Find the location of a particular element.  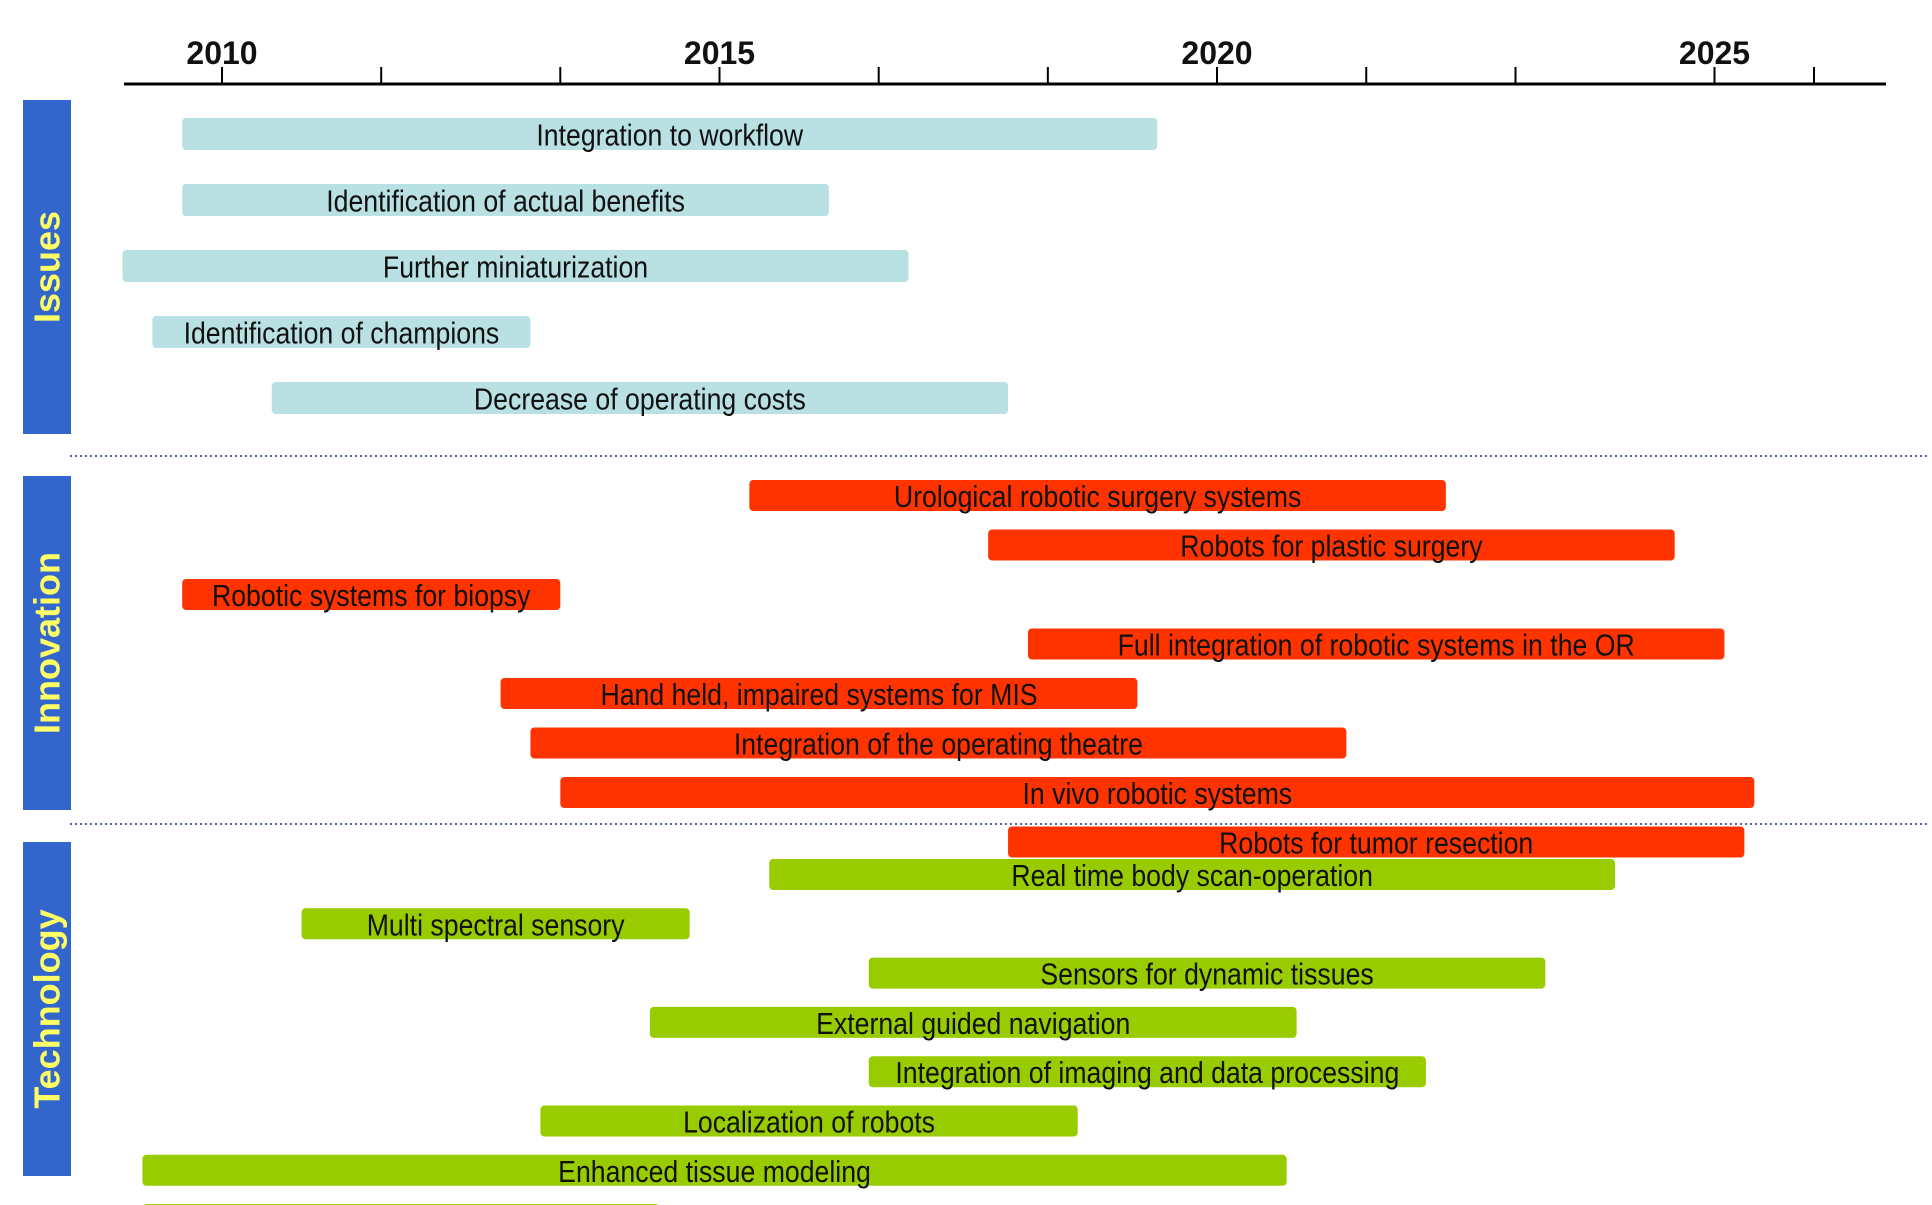

bar-label: Sensors for dynamic tissues is located at coordinates (1206, 974).